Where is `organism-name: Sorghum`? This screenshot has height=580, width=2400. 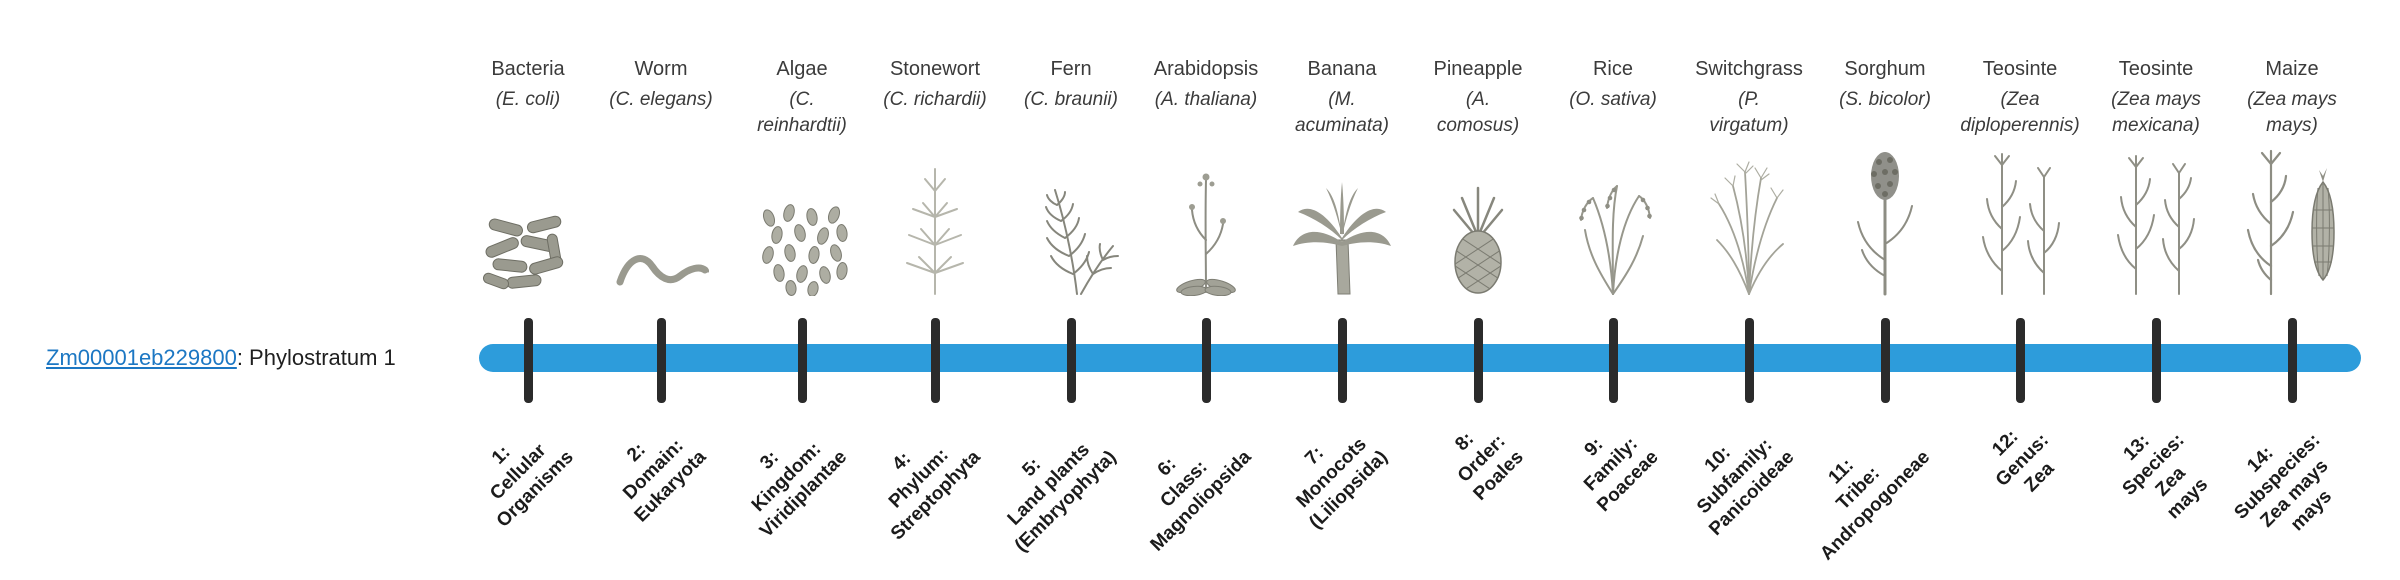 organism-name: Sorghum is located at coordinates (1885, 69).